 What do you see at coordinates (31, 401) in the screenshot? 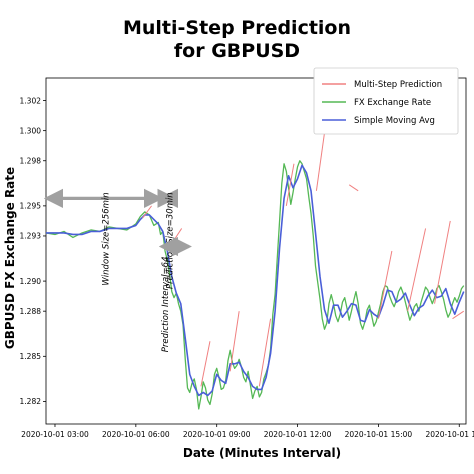
I see `y-tick-label: 1.282` at bounding box center [31, 401].